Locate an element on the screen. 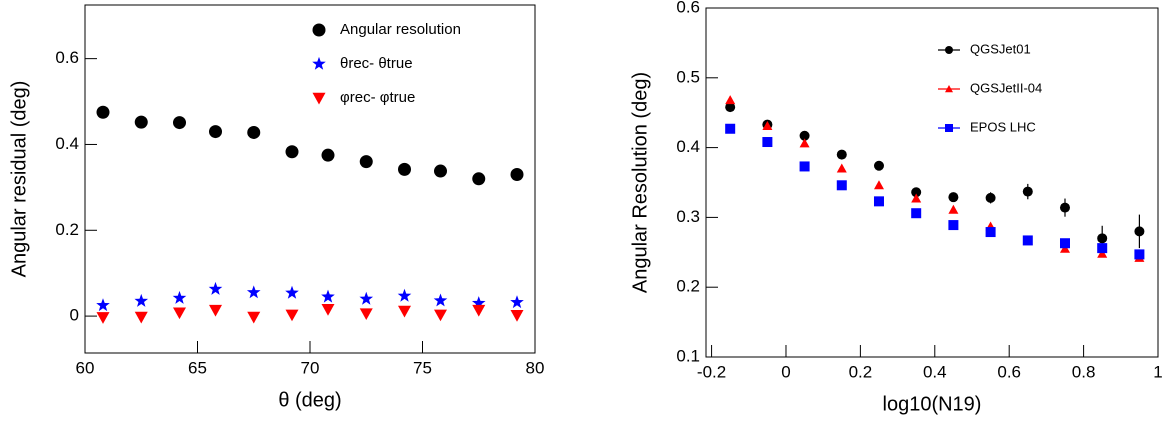  legend-label: θrec- θtrue is located at coordinates (376, 63).